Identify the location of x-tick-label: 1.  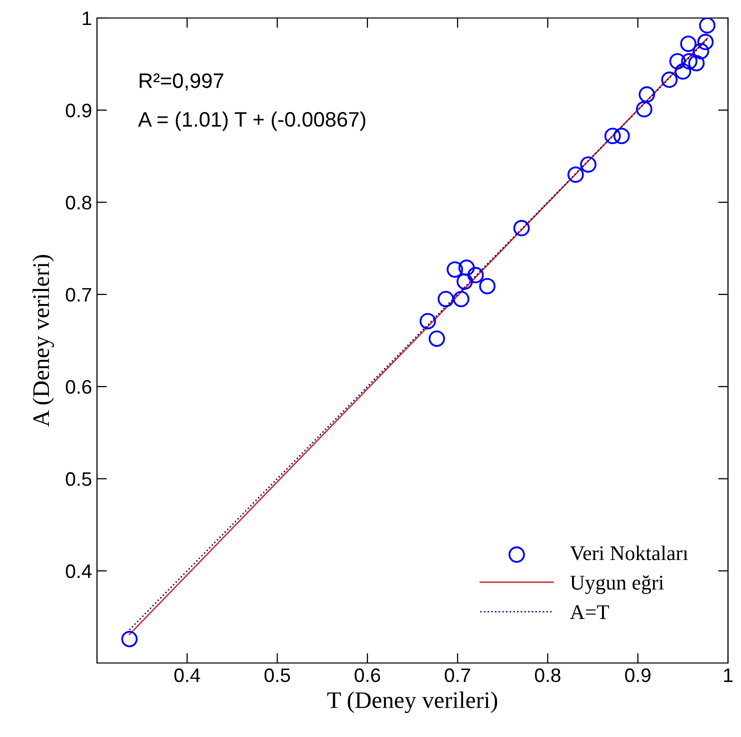
(728, 675).